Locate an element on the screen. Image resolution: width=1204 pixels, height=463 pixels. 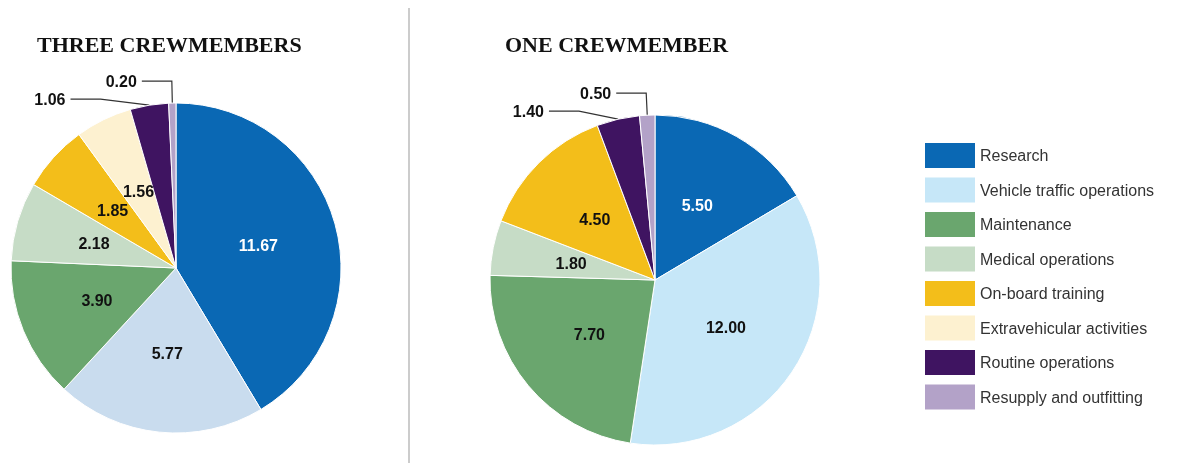
data-label: 12.00 is located at coordinates (726, 328).